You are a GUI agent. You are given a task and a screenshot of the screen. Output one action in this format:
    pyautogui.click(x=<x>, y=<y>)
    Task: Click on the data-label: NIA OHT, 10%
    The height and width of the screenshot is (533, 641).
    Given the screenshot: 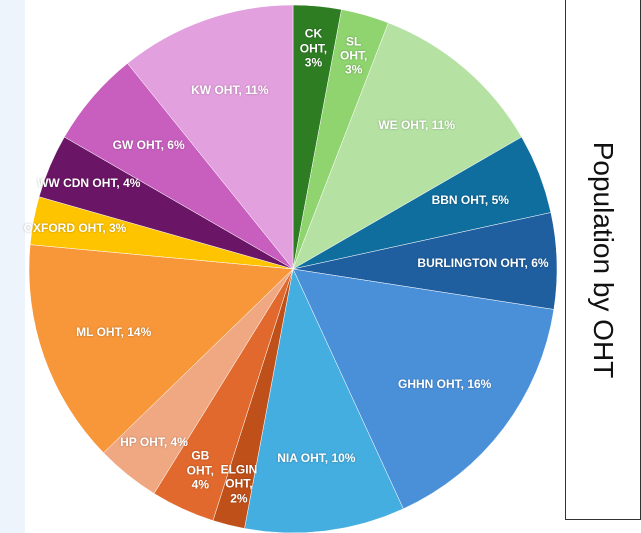 What is the action you would take?
    pyautogui.click(x=316, y=457)
    